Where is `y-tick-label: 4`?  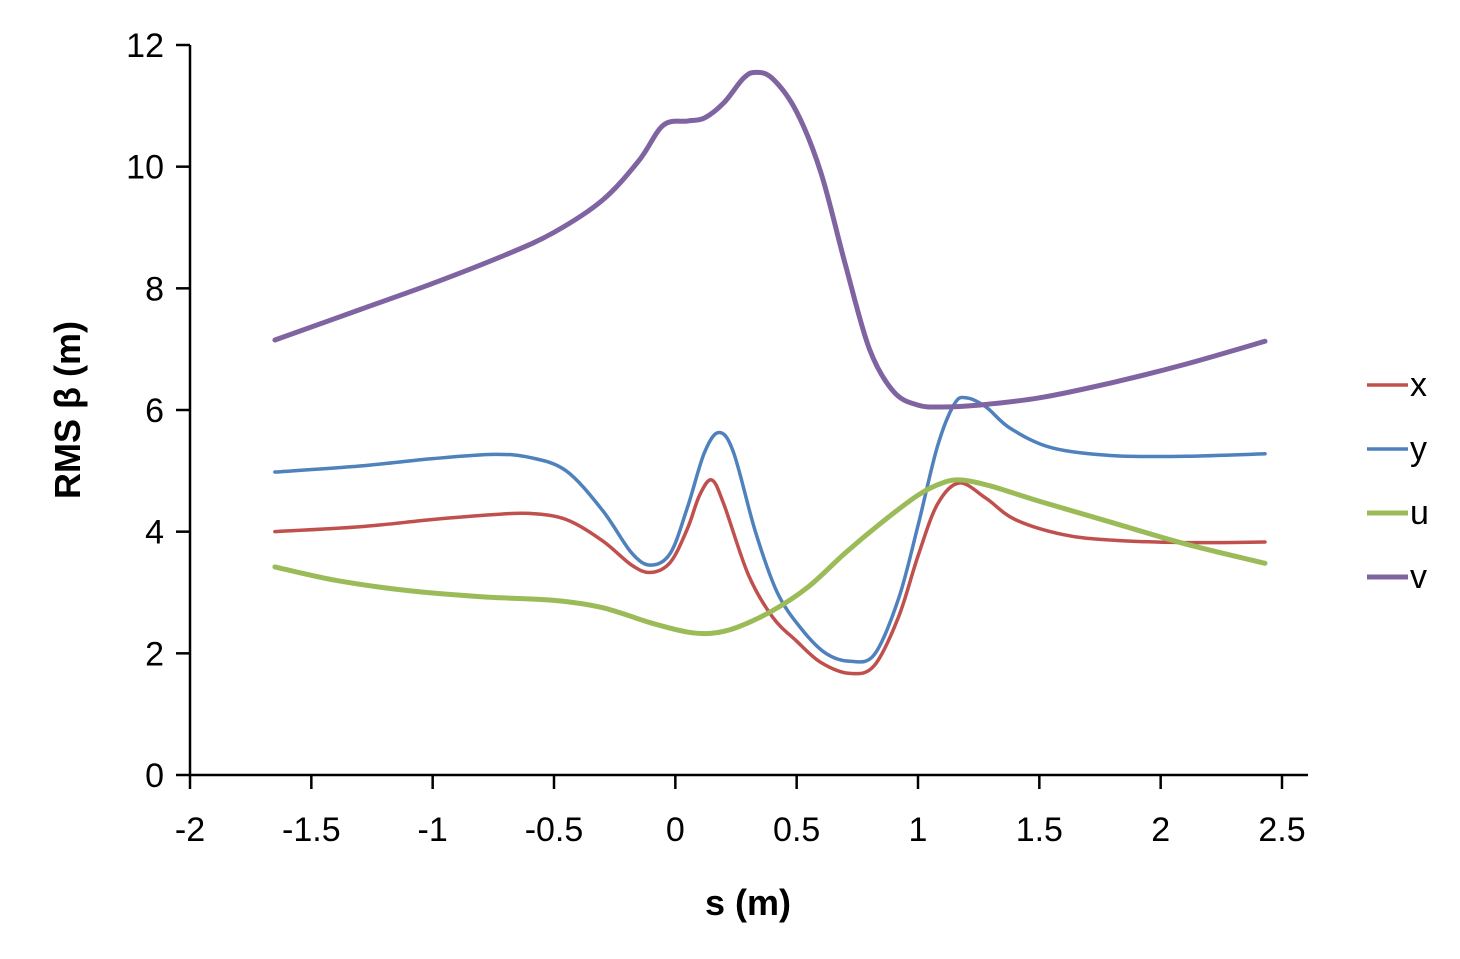 y-tick-label: 4 is located at coordinates (154, 533).